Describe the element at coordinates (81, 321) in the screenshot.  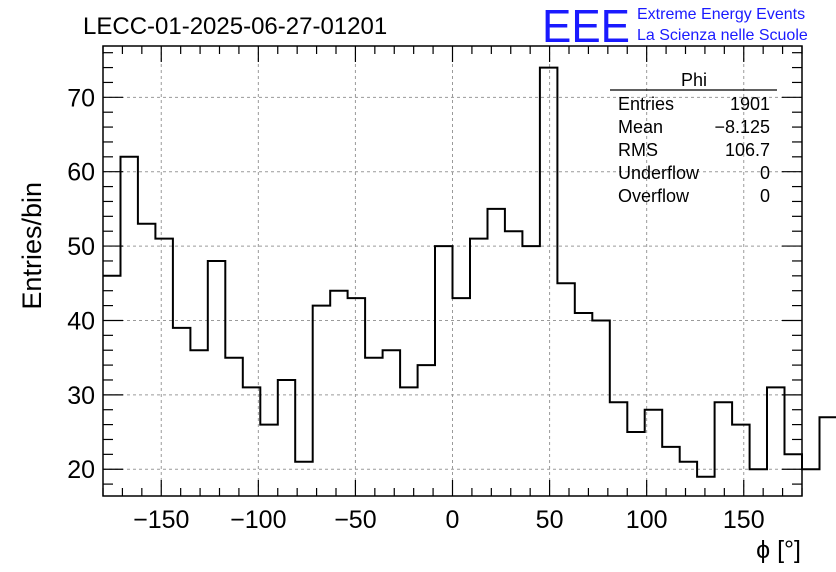
I see `y-tick-label: 40` at that location.